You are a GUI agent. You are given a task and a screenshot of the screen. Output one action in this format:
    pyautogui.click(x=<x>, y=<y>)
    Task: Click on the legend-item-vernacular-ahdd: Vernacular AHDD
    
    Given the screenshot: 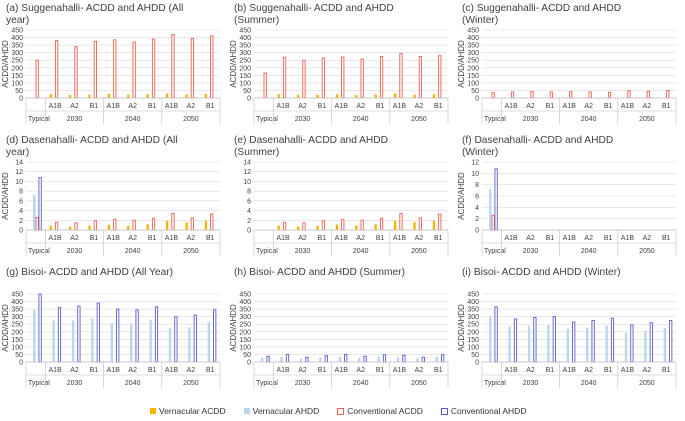 What is the action you would take?
    pyautogui.click(x=281, y=411)
    